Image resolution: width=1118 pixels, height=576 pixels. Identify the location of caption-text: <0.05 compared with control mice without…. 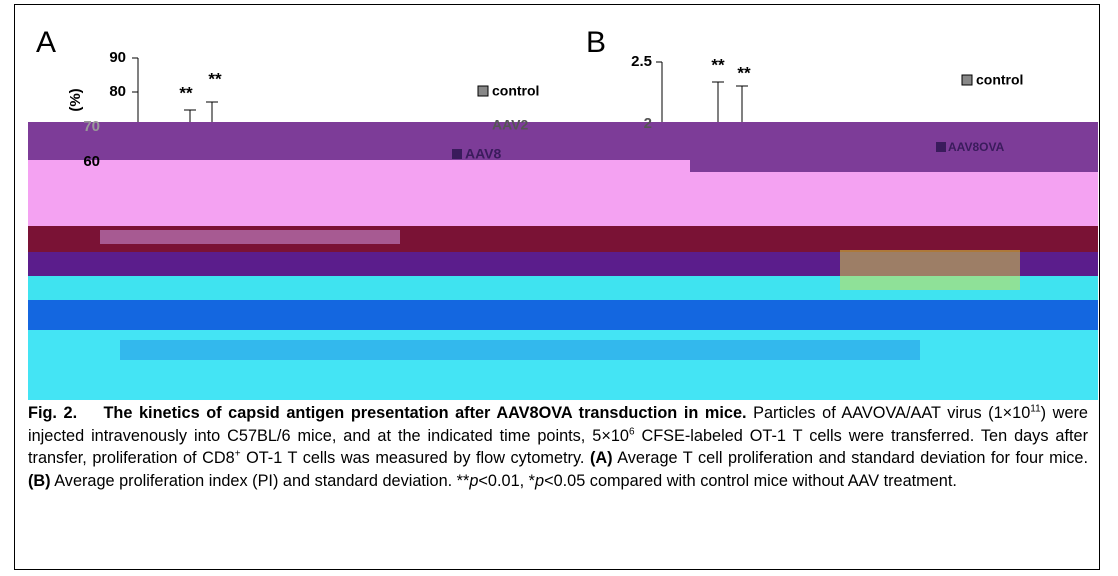
(750, 480).